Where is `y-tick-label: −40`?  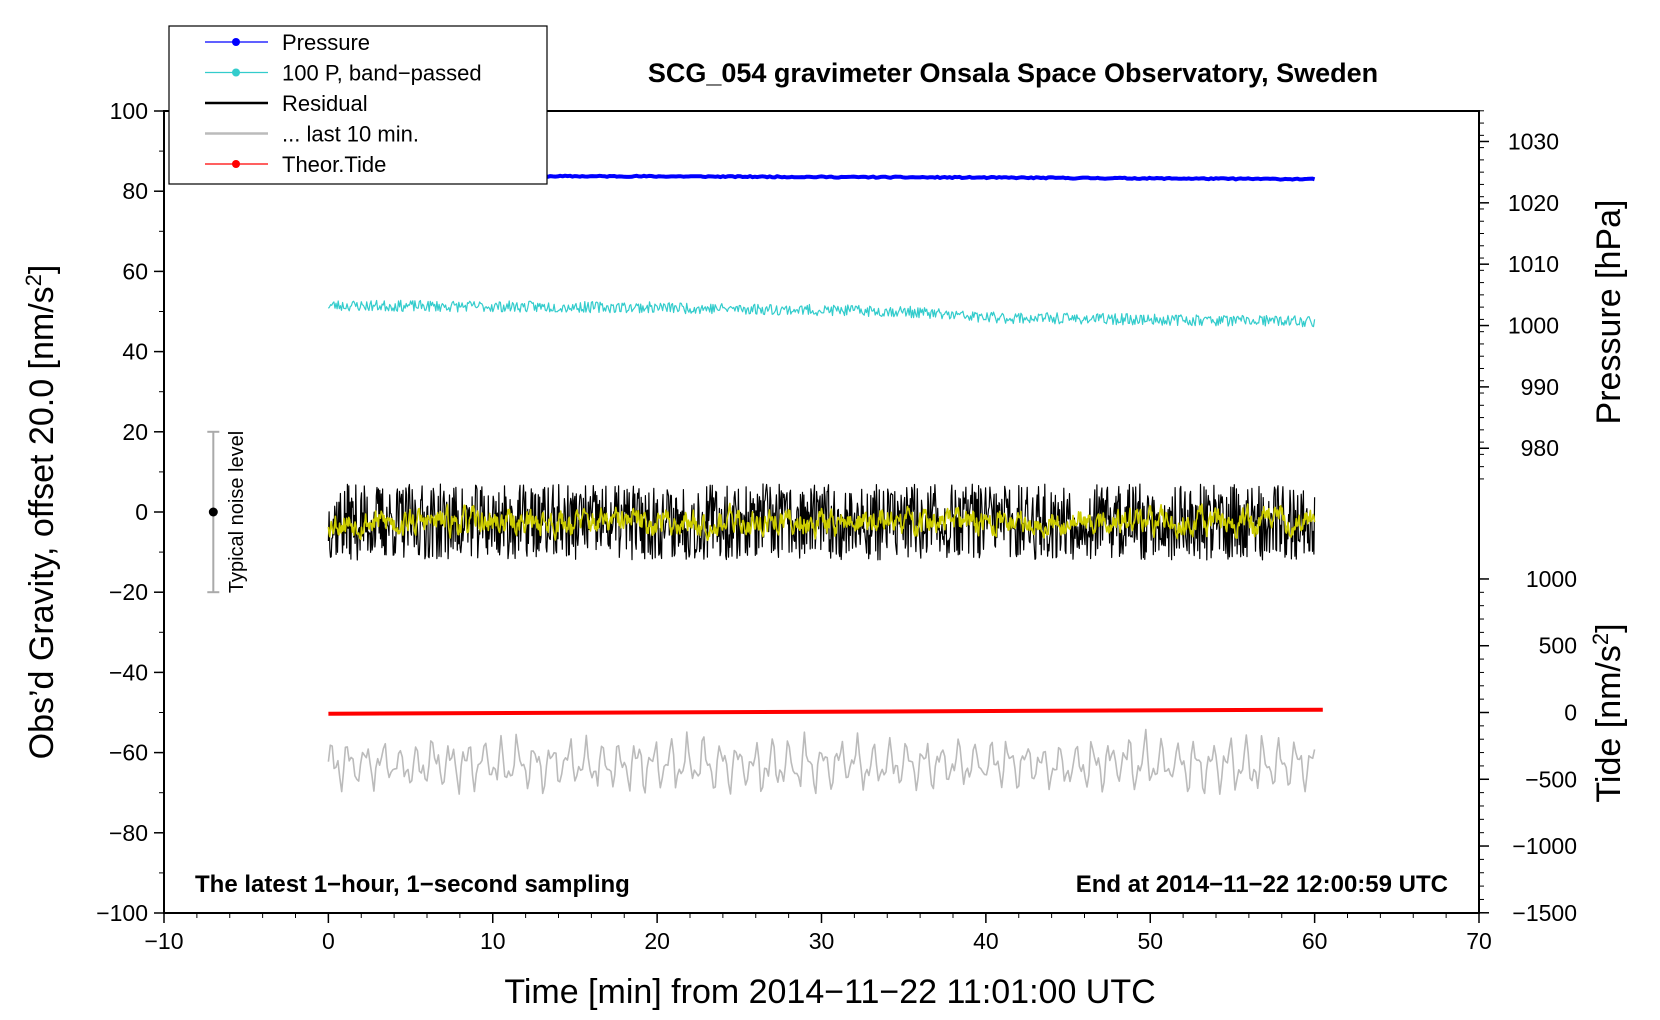
y-tick-label: −40 is located at coordinates (128, 672).